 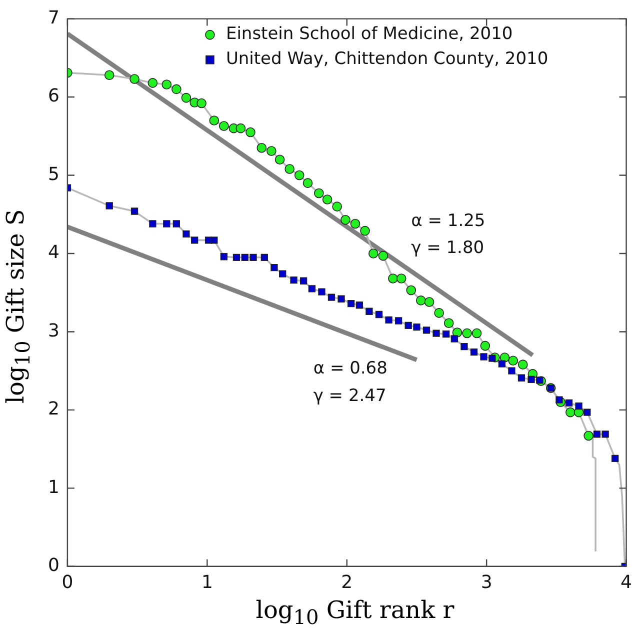 I want to click on x-tick-label: 2, so click(x=347, y=582).